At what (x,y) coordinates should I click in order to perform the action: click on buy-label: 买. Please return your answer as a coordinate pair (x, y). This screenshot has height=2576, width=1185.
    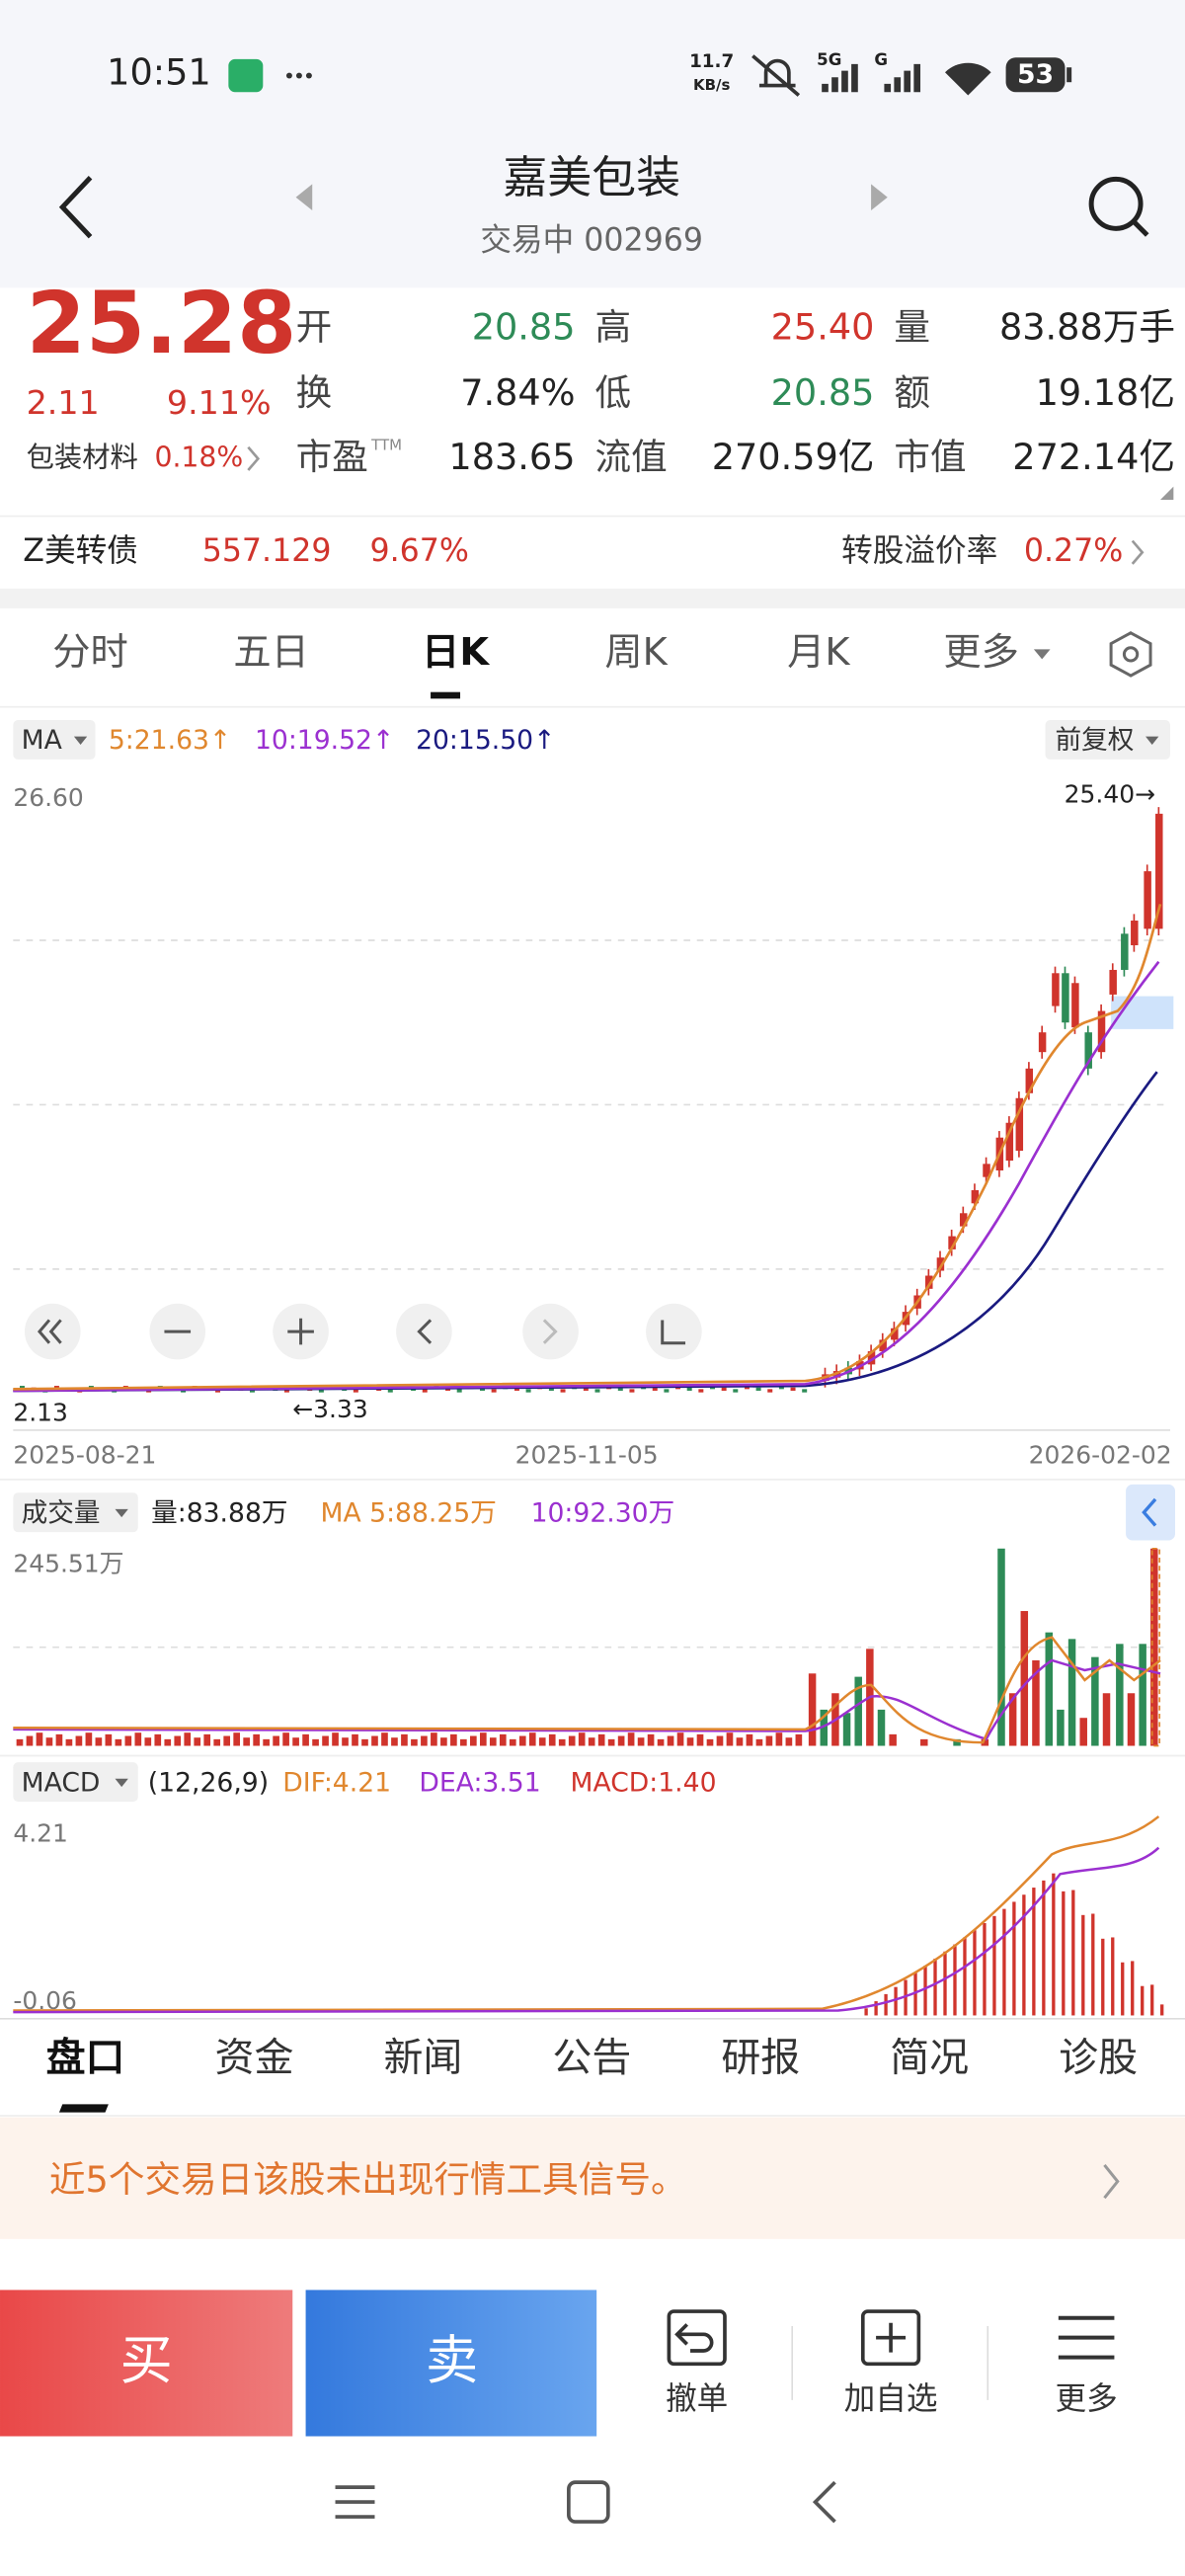
    Looking at the image, I should click on (147, 2360).